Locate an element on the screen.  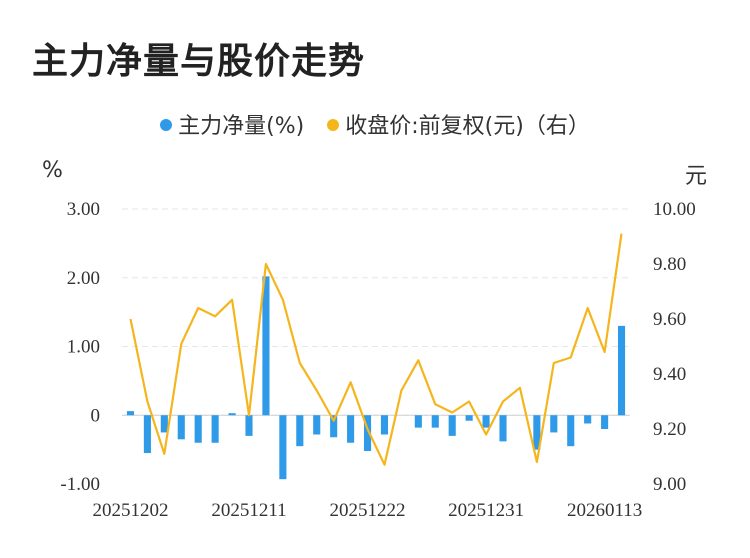
legend-item-price: 收盘价:前复权(元)（右） is located at coordinates (458, 124).